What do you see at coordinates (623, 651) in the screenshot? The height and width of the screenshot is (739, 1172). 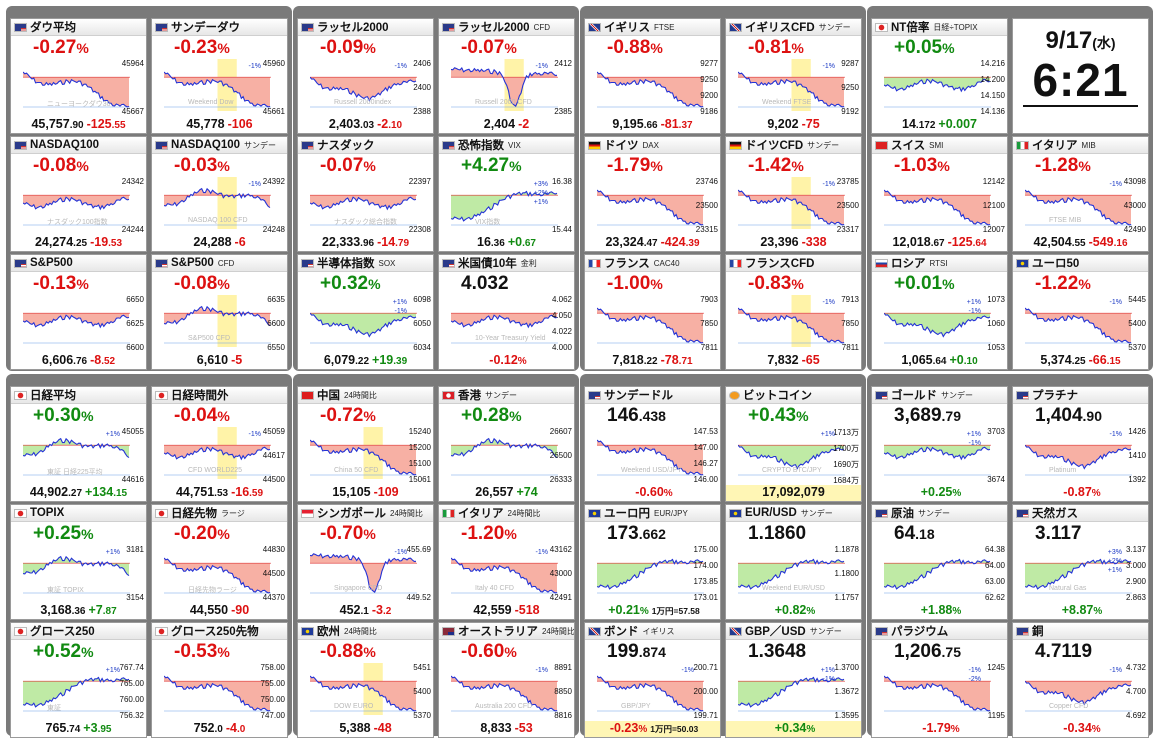 I see `big-value-int: 199` at bounding box center [623, 651].